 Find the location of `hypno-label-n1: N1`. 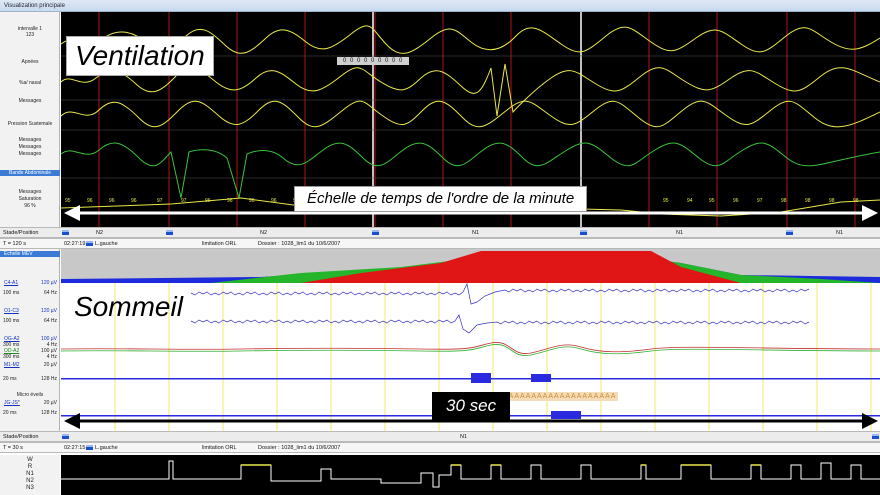

hypno-label-n1: N1 is located at coordinates (30, 474).